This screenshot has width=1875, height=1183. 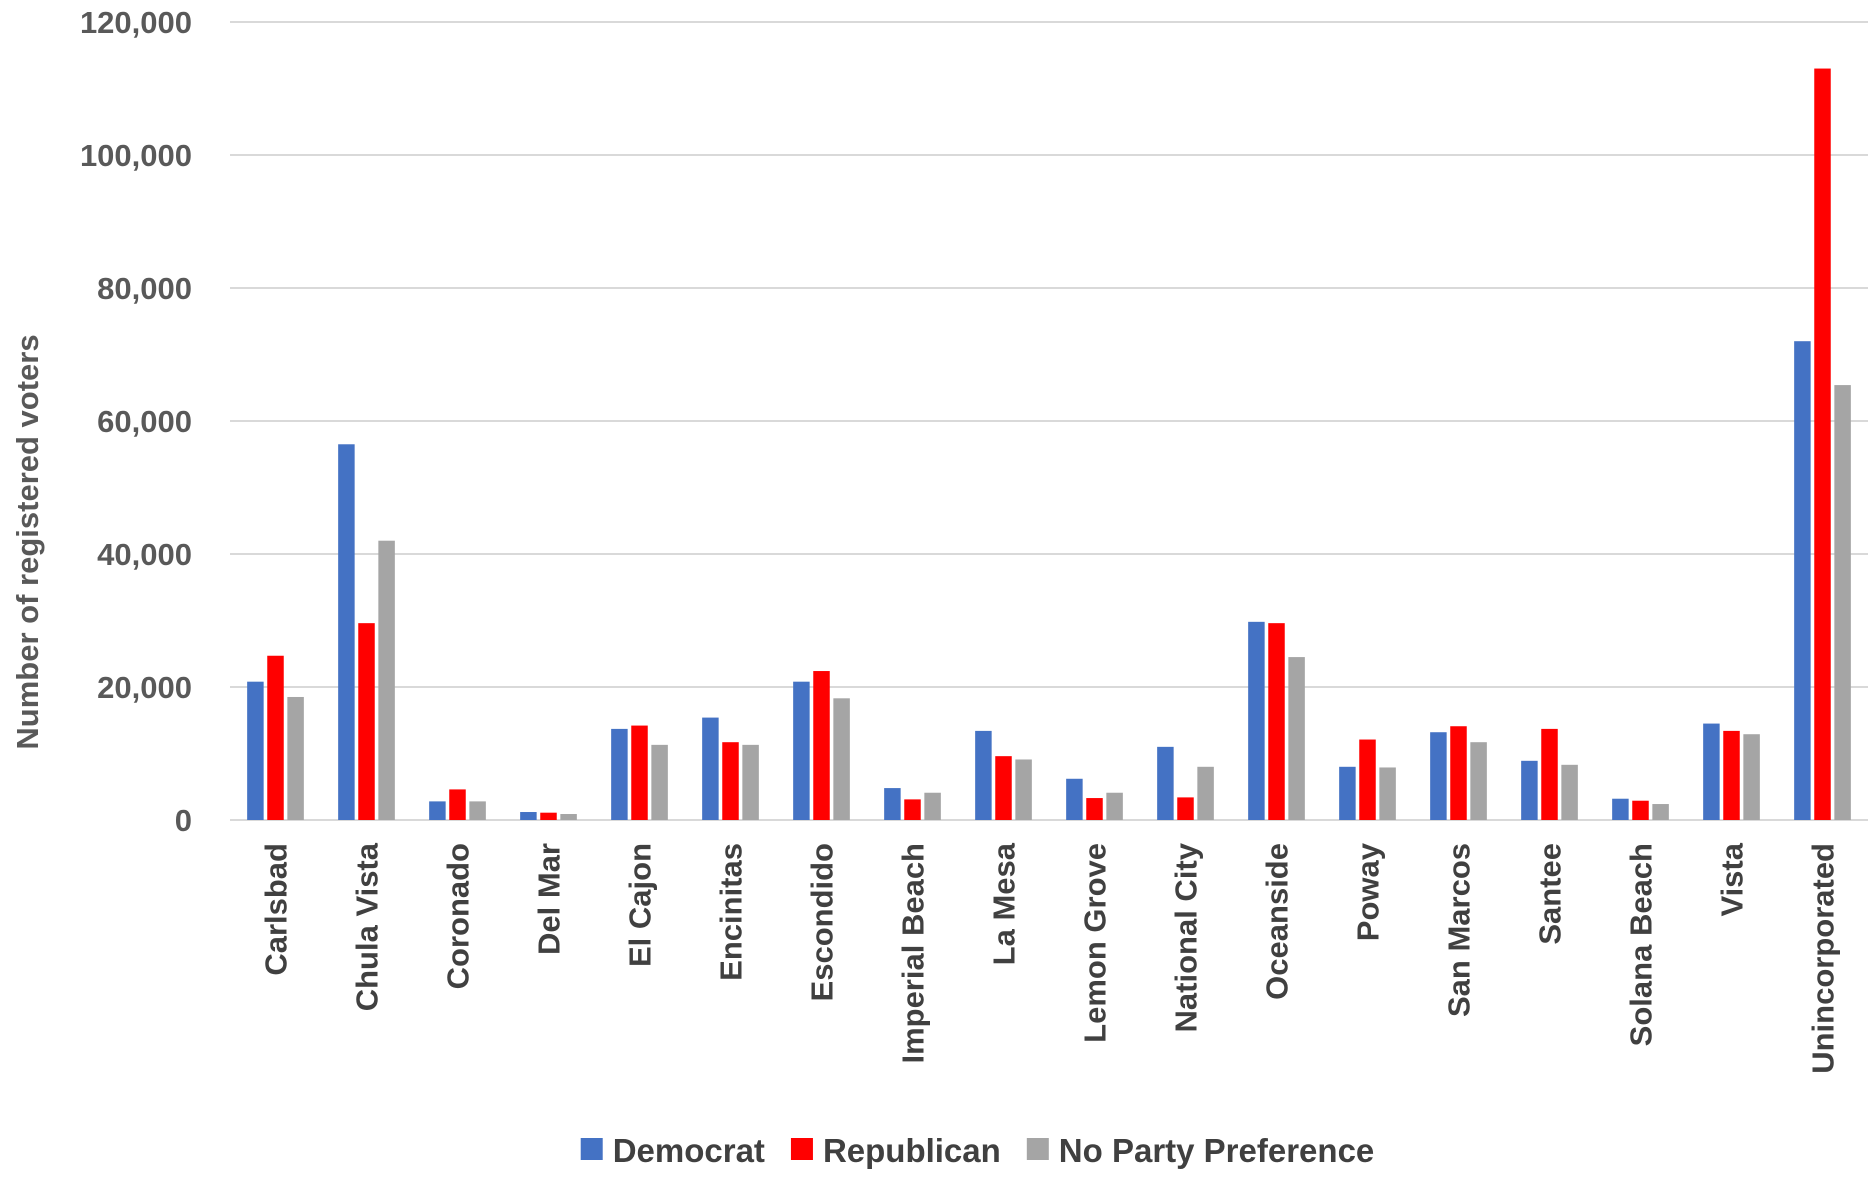 I want to click on x-category-label: Poway, so click(x=1368, y=891).